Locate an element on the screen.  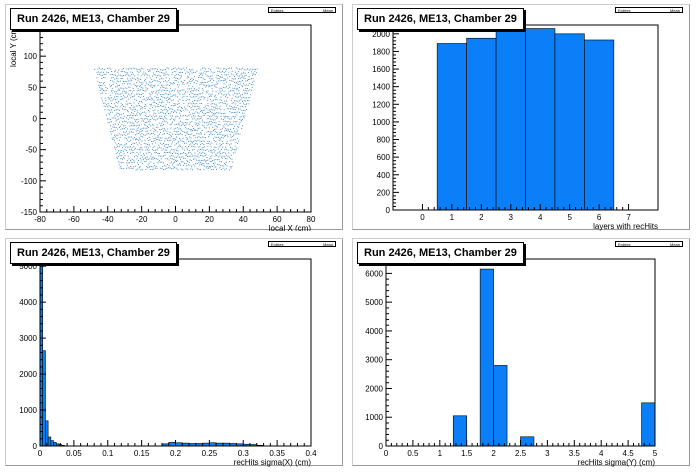
x-tick-label: 0.25 is located at coordinates (210, 453).